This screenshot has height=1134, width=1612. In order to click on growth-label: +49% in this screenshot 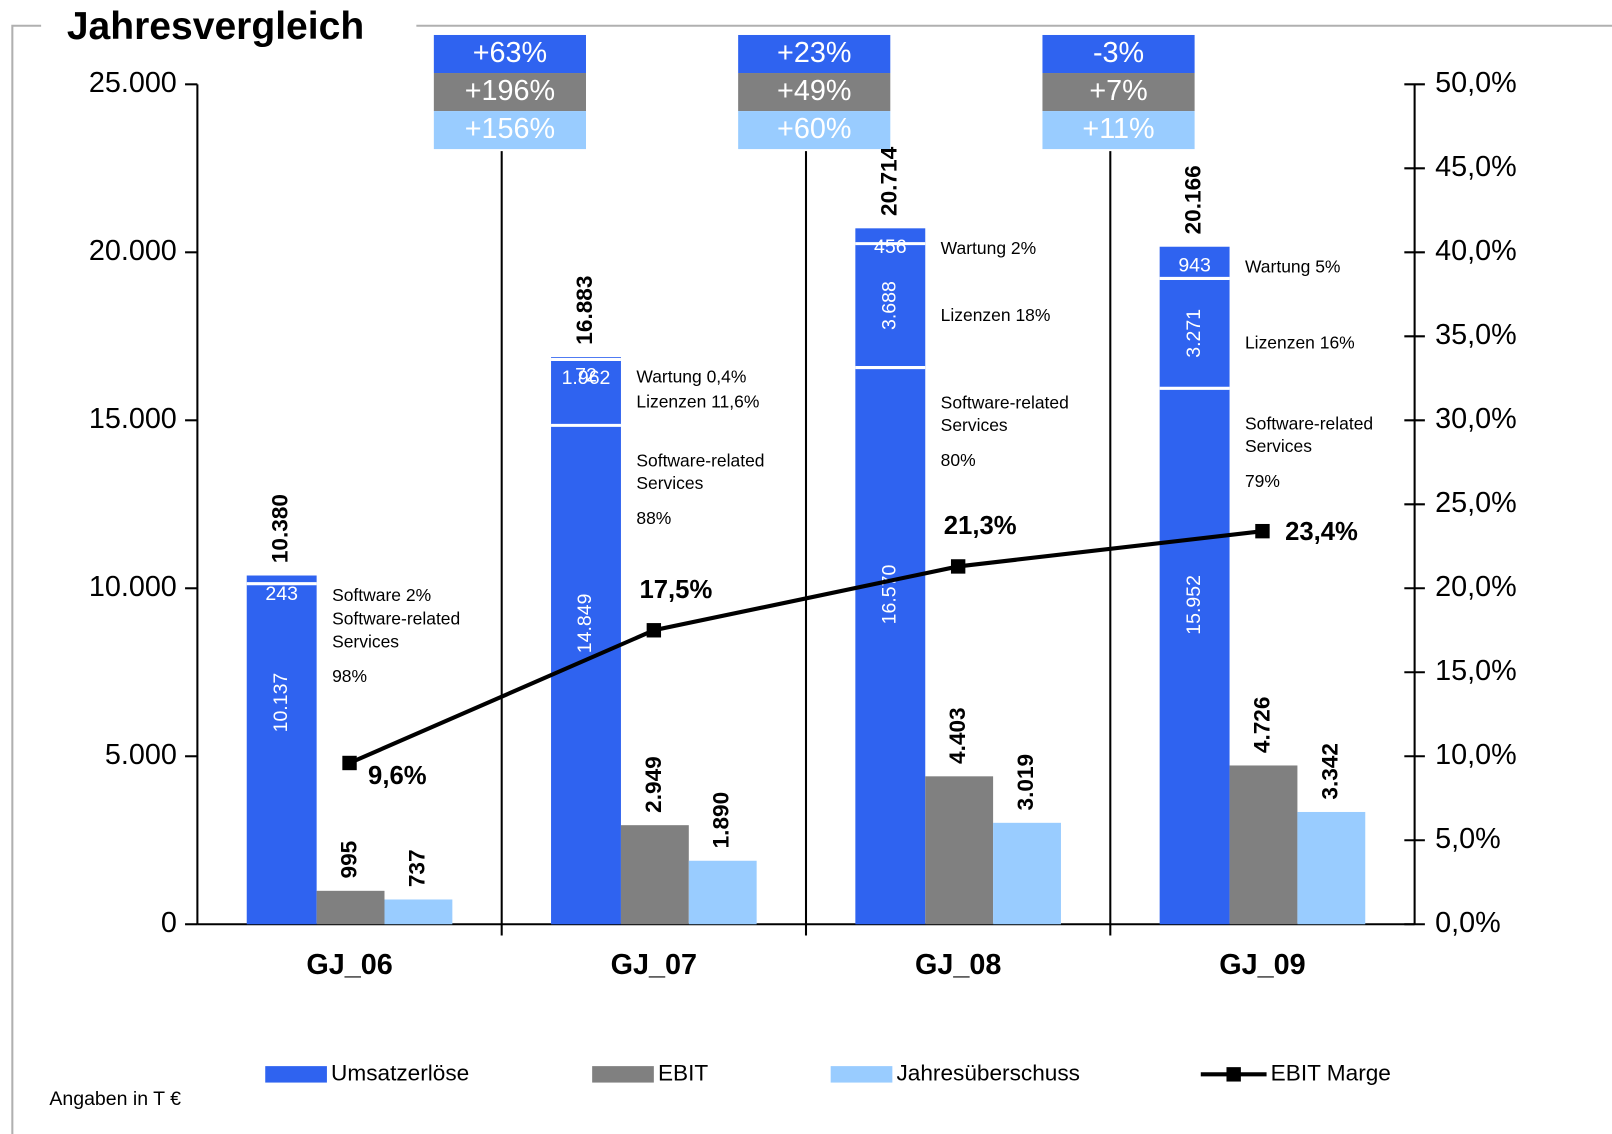, I will do `click(814, 91)`.